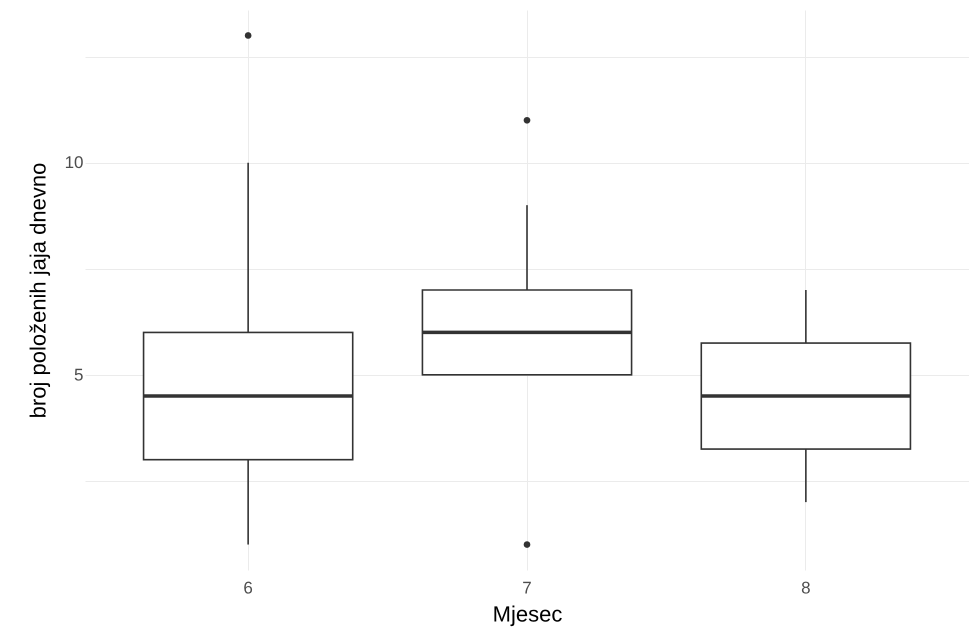  What do you see at coordinates (248, 588) in the screenshot?
I see `x-tick-label: 6` at bounding box center [248, 588].